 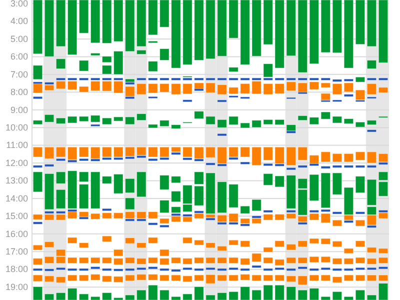 I want to click on y-tick-label: 19:00, so click(x=16, y=287).